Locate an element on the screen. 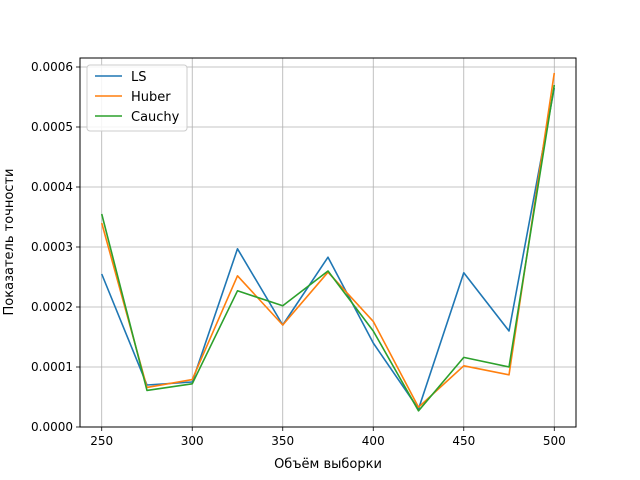  x-axis-label: Объём выборки is located at coordinates (328, 464).